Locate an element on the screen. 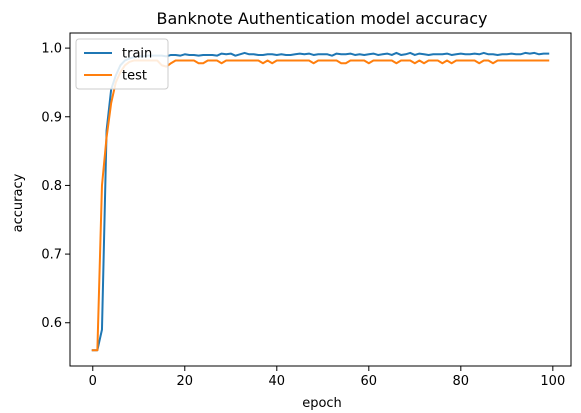  legend-box is located at coordinates (122, 64).